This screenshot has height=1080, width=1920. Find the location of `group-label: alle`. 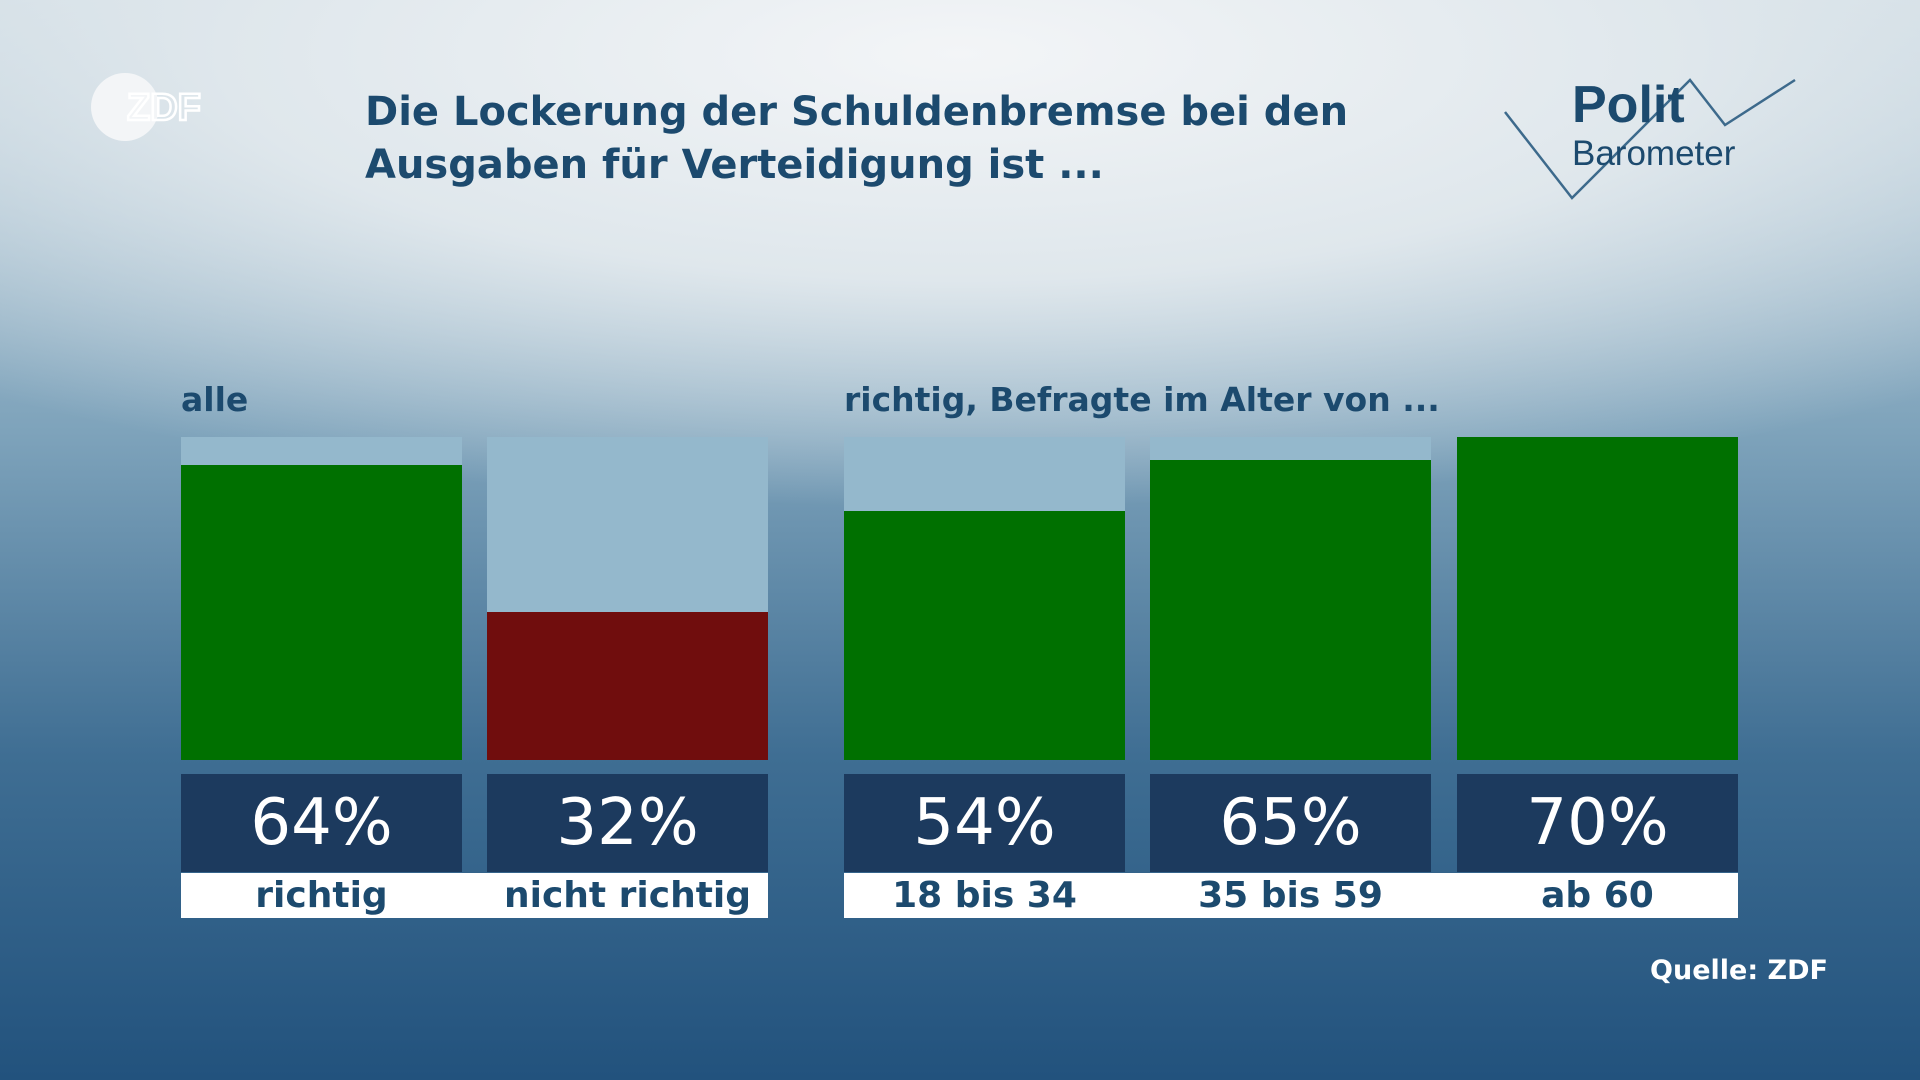

group-label: alle is located at coordinates (215, 399).